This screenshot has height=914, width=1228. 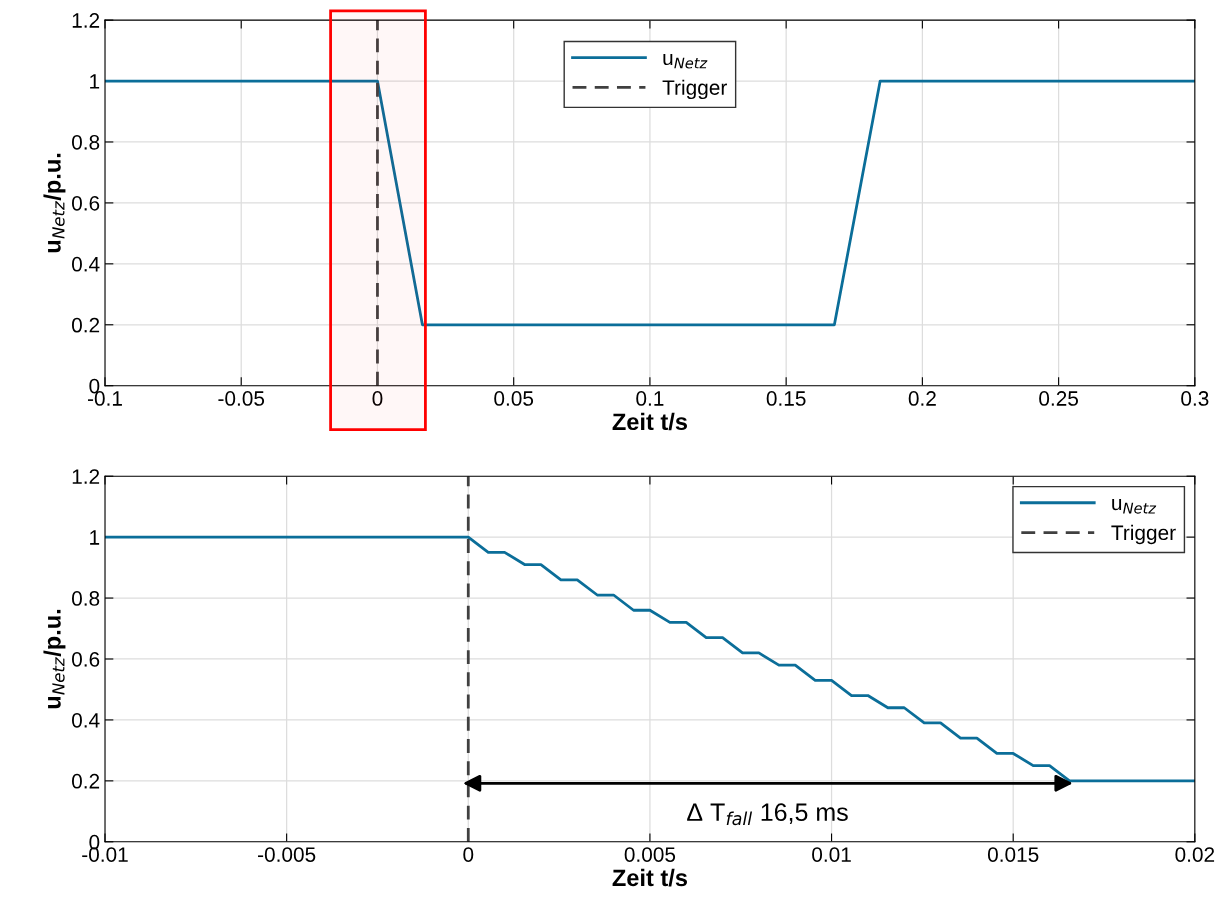 What do you see at coordinates (831, 854) in the screenshot?
I see `x-tick-label: 0.01` at bounding box center [831, 854].